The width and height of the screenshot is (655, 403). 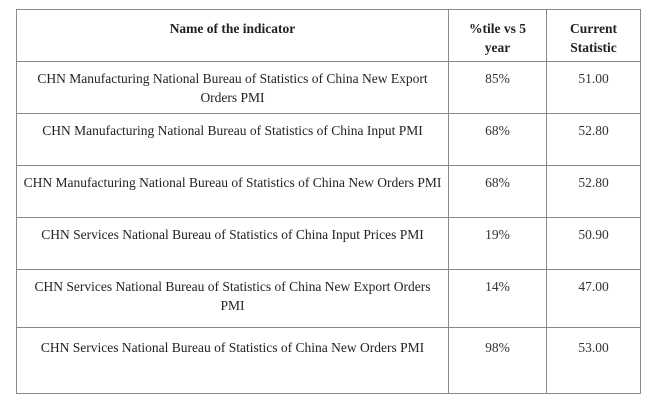 I want to click on header-indicator-name: Name of the indicator, so click(x=232, y=35).